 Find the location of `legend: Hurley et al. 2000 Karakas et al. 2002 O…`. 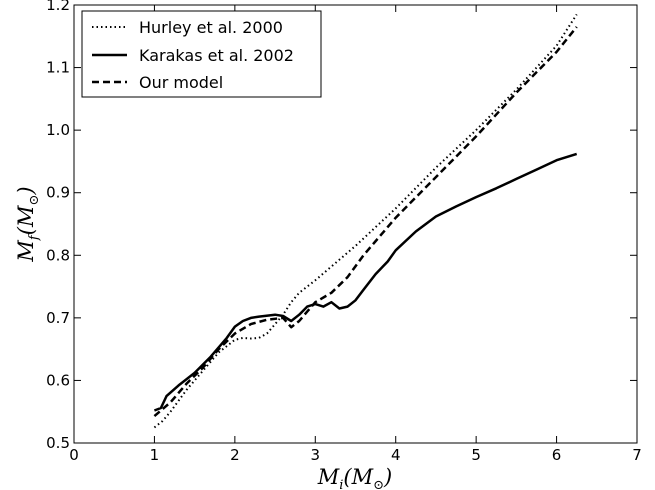

legend: Hurley et al. 2000 Karakas et al. 2002 O… is located at coordinates (201, 54).